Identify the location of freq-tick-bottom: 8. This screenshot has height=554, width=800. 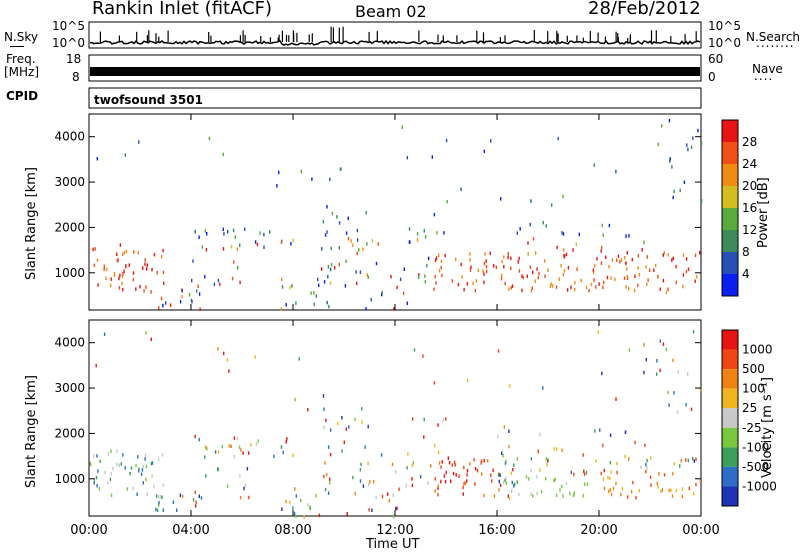
(76, 77).